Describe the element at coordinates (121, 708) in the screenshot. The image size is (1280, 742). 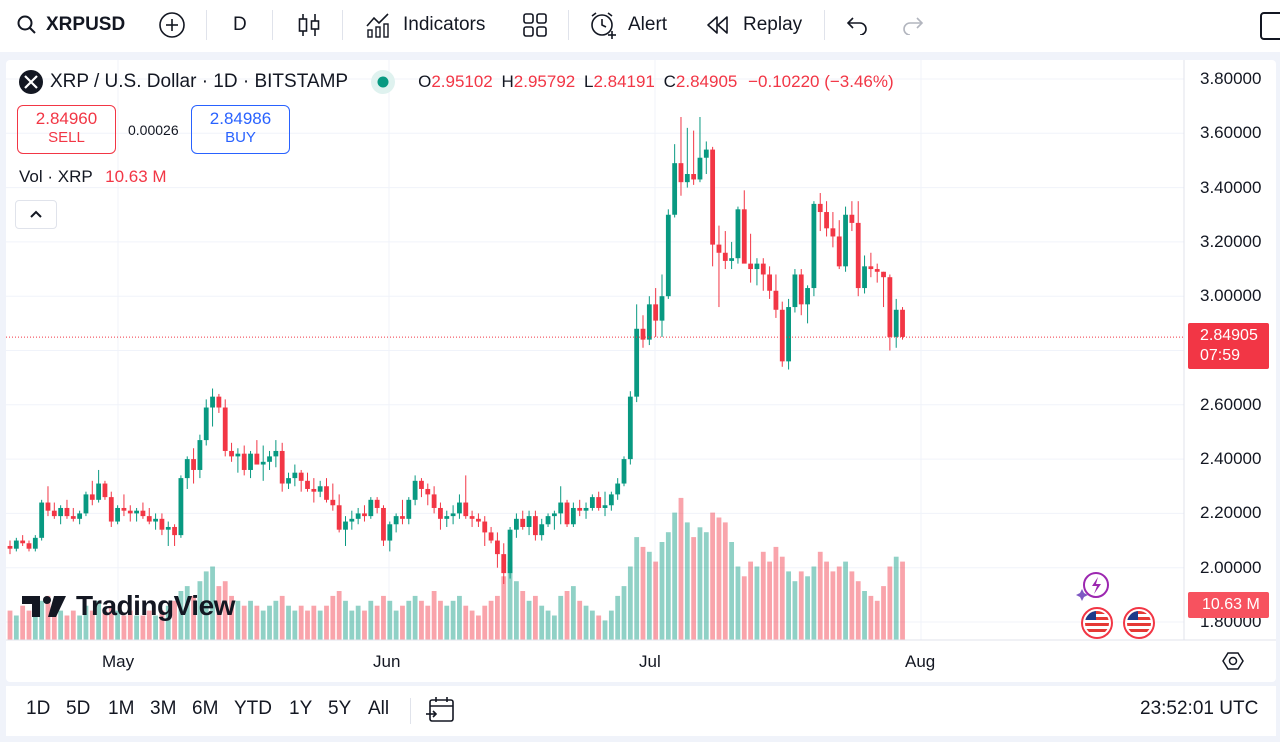
I see `range-1m-button: 1M` at that location.